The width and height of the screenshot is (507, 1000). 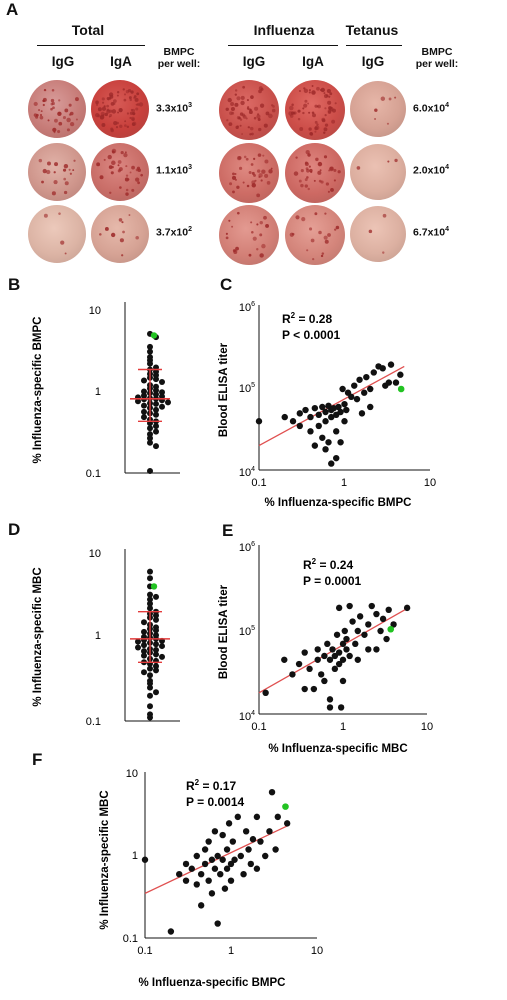 I want to click on chart-e-ytick-4: 104, so click(x=247, y=716).